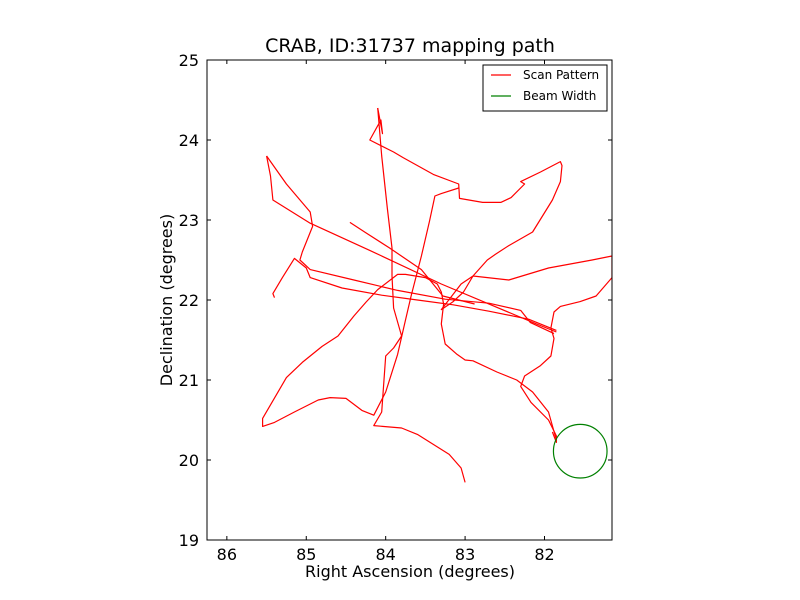 The height and width of the screenshot is (600, 800). What do you see at coordinates (227, 554) in the screenshot?
I see `x-tick-label: 86` at bounding box center [227, 554].